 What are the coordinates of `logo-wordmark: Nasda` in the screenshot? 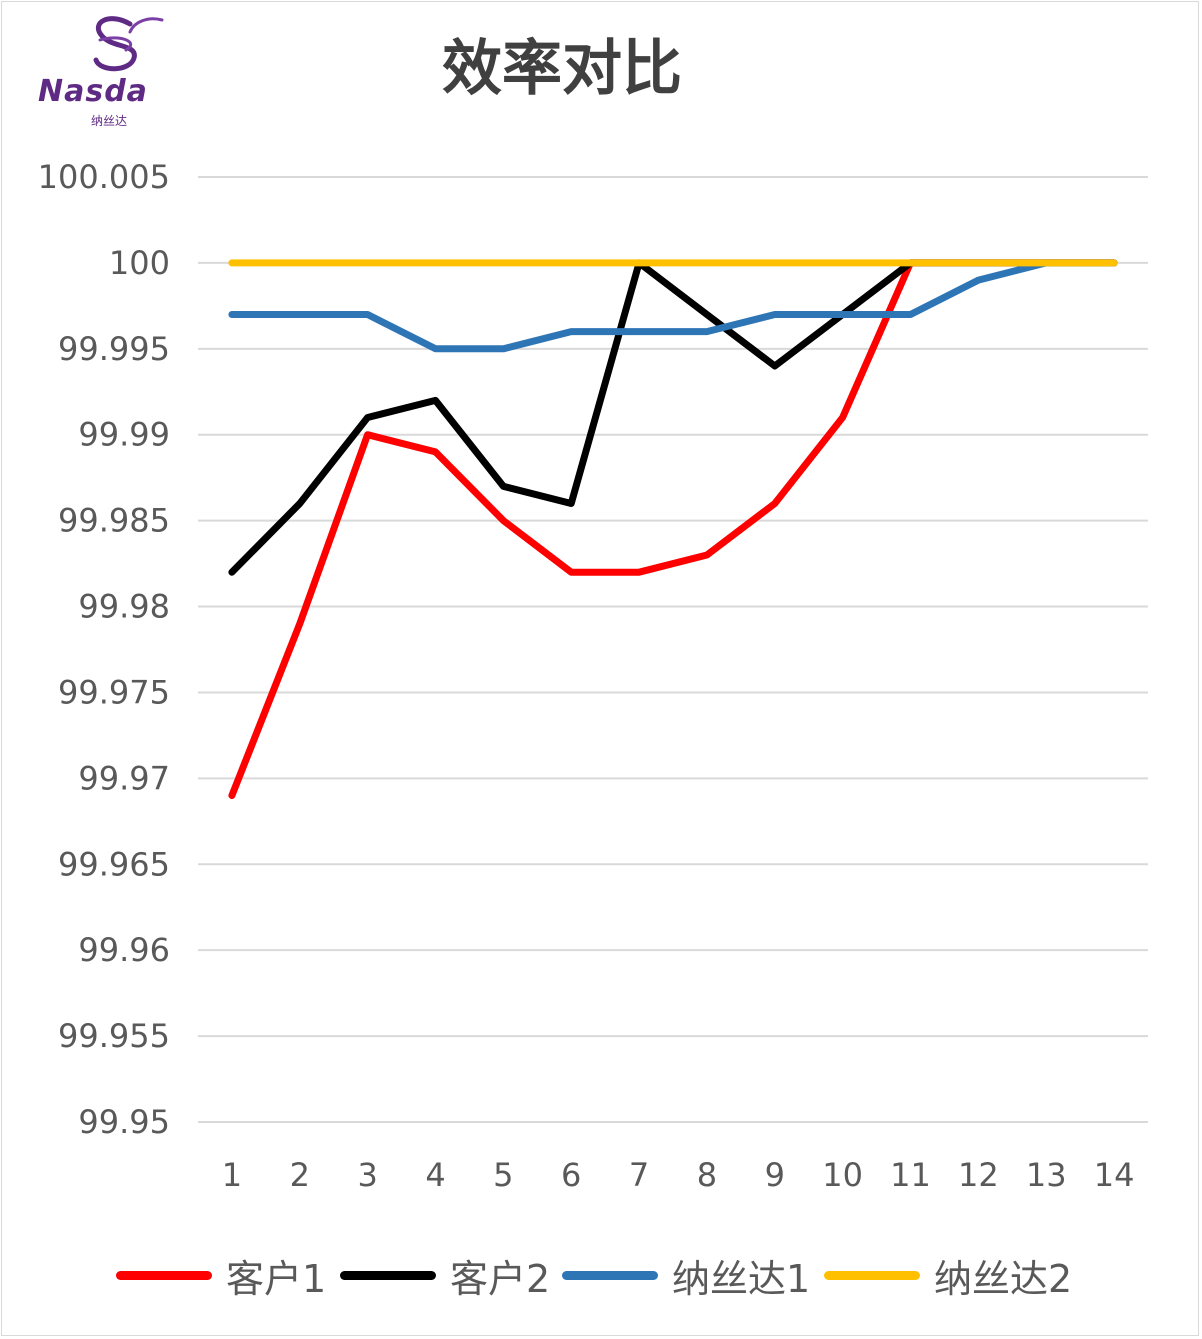 It's located at (93, 91).